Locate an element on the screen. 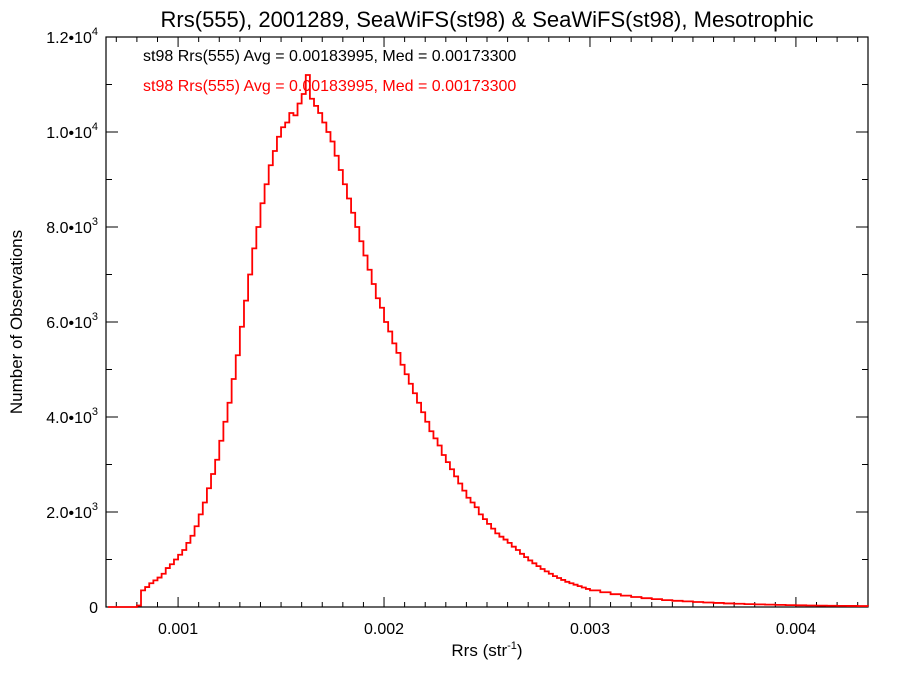  x-axis-label-main: Rrs (str is located at coordinates (479, 650).